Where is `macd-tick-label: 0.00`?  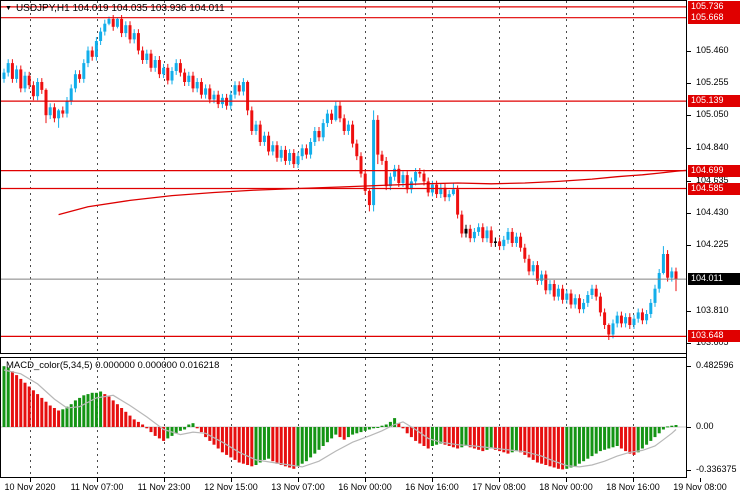 macd-tick-label: 0.00 is located at coordinates (705, 426).